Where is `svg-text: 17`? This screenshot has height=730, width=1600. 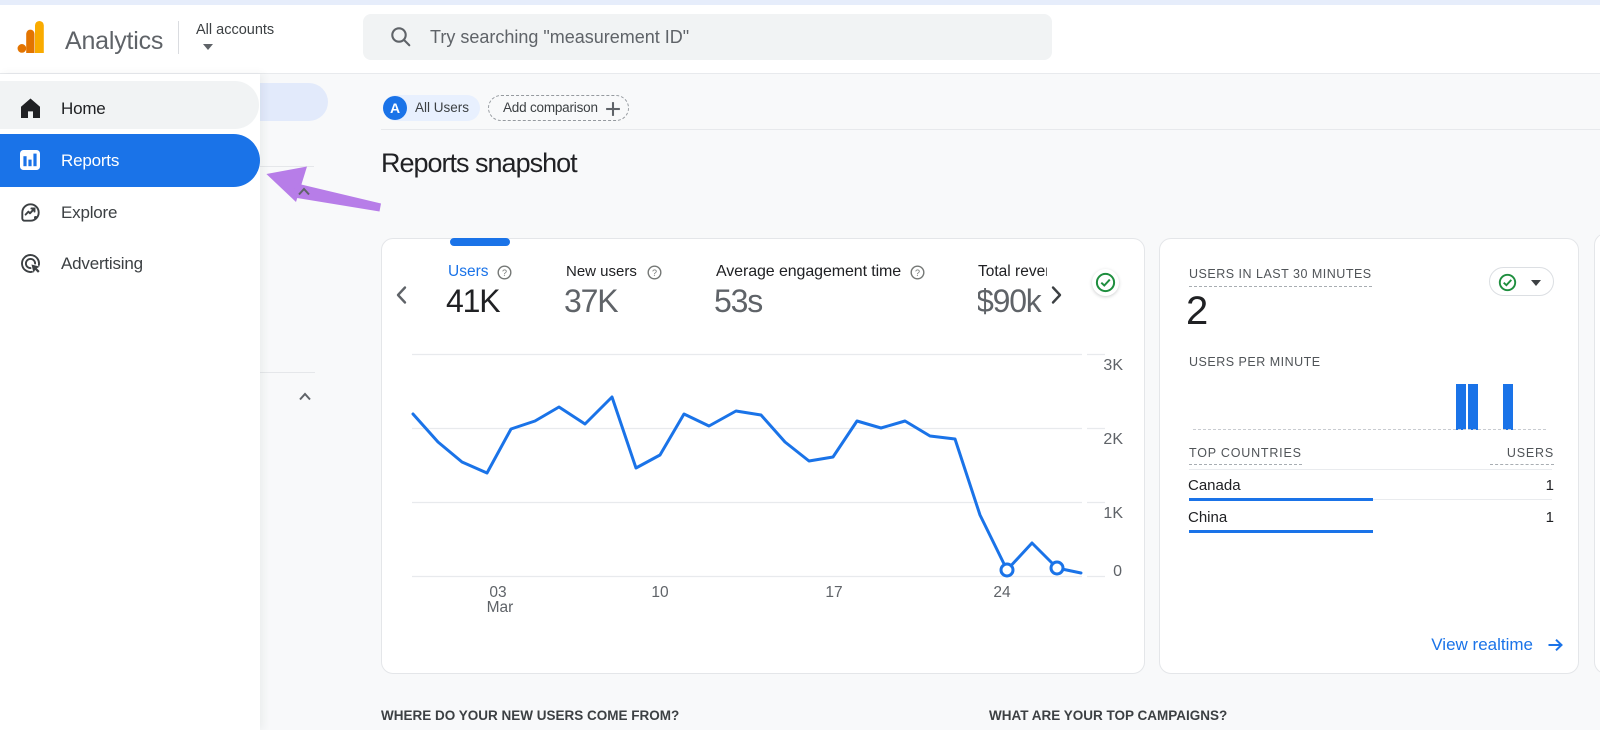
svg-text: 17 is located at coordinates (833, 592).